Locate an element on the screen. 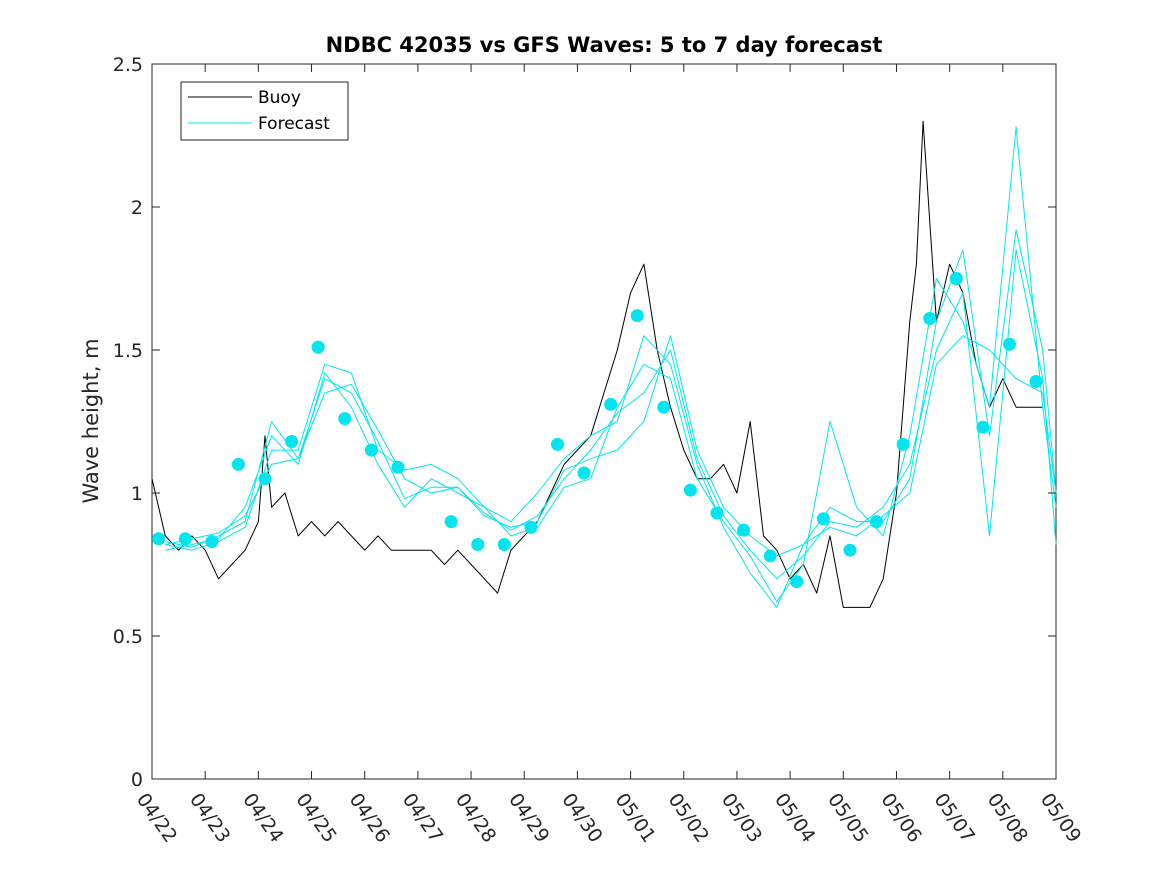  y-tick-label: 0.5 is located at coordinates (128, 637).